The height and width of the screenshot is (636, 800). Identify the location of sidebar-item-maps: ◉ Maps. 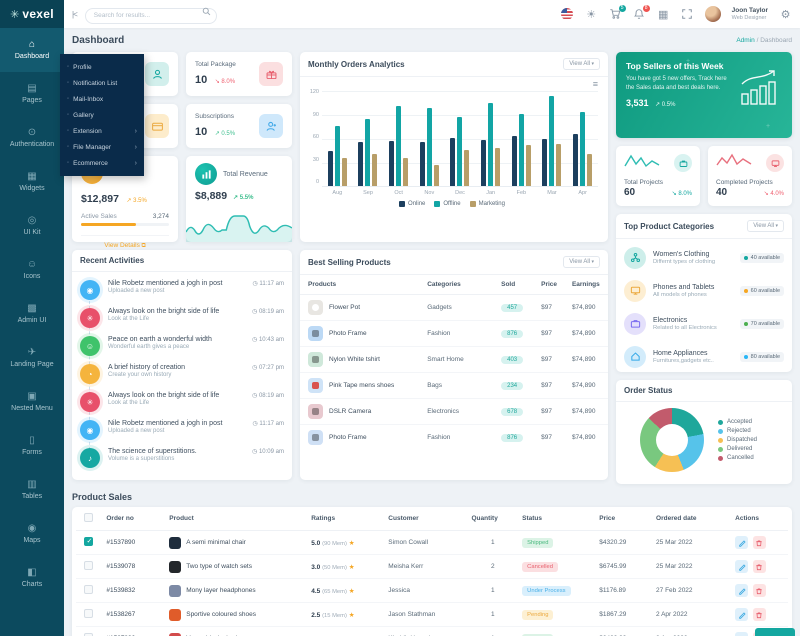
(32, 534).